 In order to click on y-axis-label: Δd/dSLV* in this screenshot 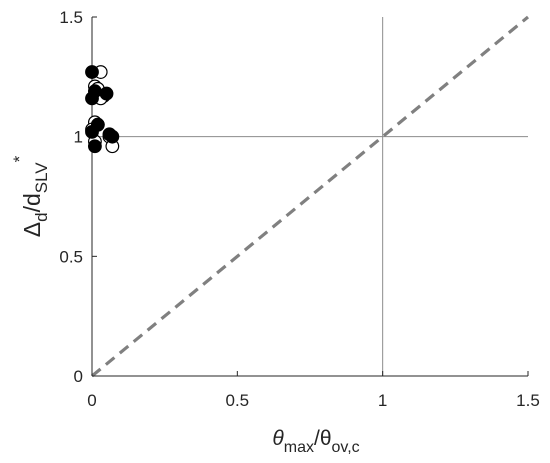, I will do `click(30, 196)`.